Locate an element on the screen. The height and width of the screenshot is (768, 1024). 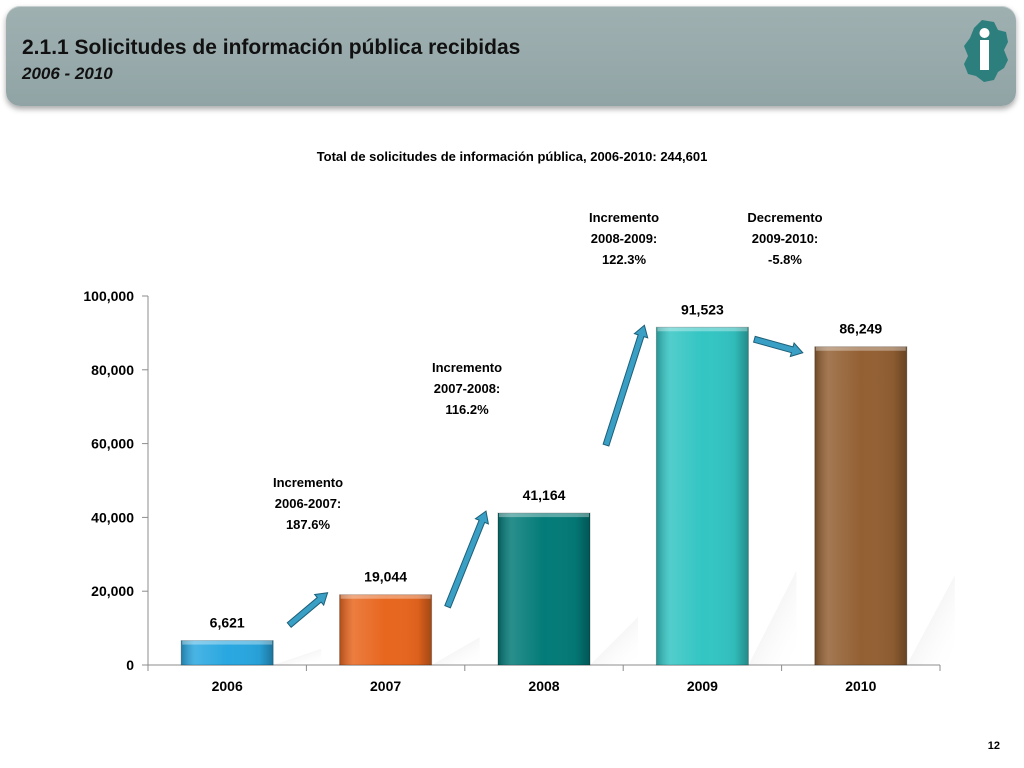
y-tick-label: 80,000 is located at coordinates (112, 370).